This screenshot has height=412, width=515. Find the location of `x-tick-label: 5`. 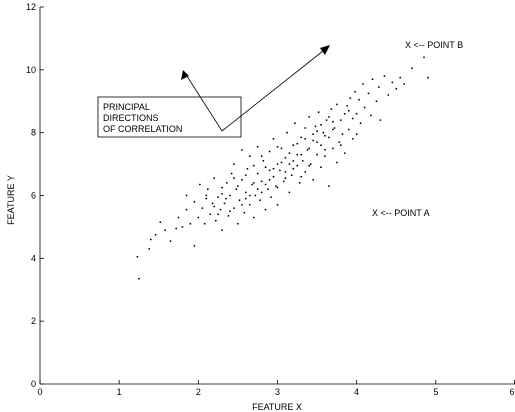

x-tick-label: 5 is located at coordinates (435, 392).